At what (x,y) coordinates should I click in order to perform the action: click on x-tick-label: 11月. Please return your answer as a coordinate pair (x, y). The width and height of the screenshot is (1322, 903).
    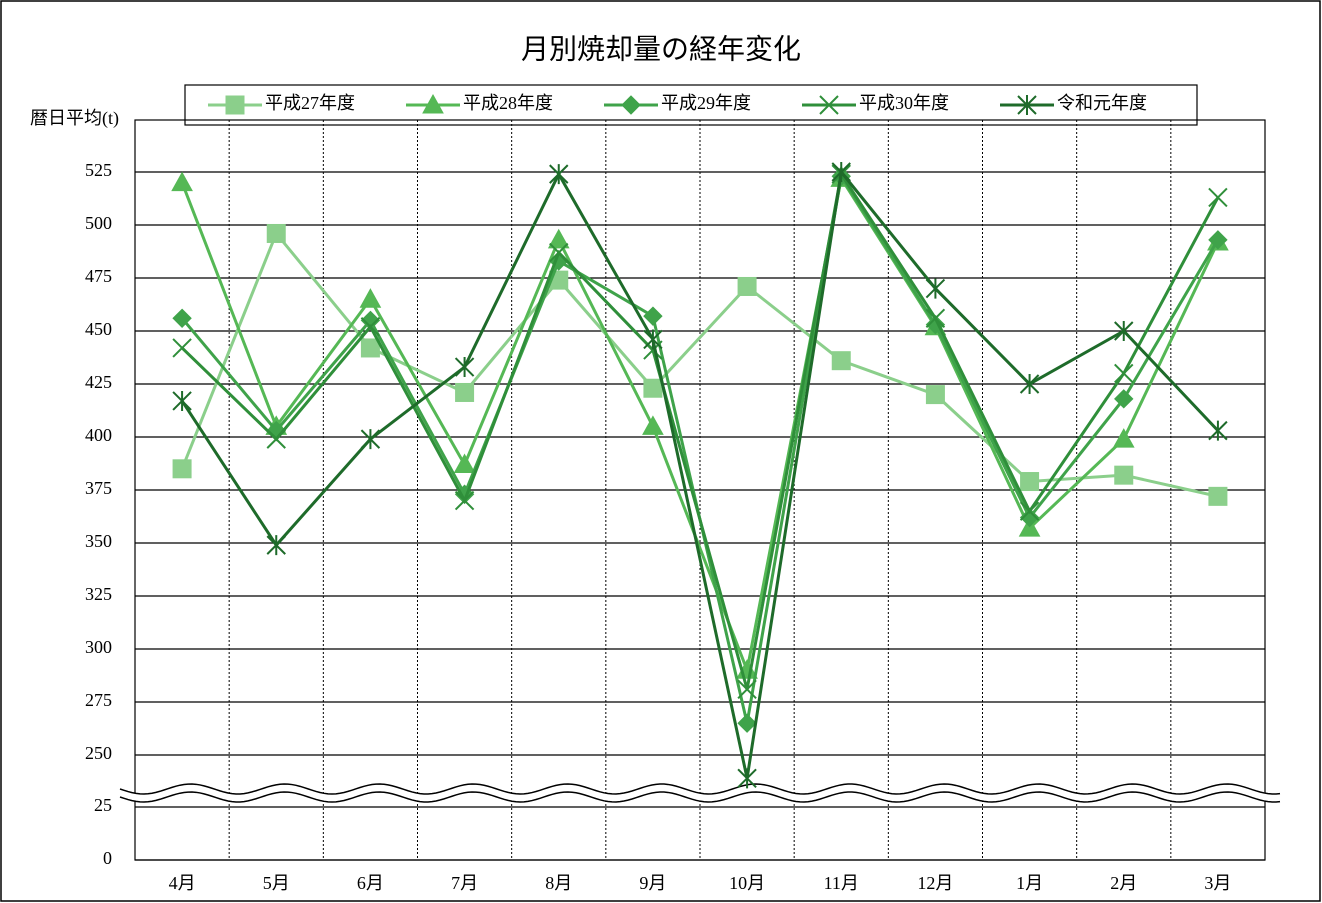
    Looking at the image, I should click on (841, 883).